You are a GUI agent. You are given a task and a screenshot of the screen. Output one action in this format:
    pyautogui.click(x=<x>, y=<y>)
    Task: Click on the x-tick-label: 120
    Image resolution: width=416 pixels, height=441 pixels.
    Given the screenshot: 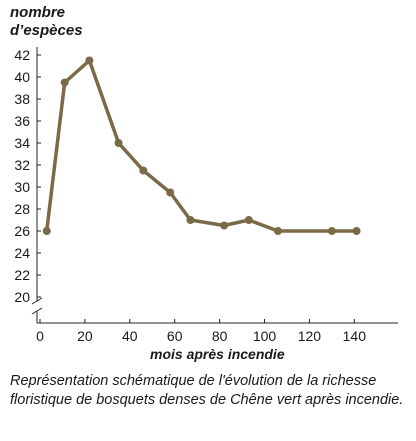 What is the action you would take?
    pyautogui.click(x=310, y=336)
    